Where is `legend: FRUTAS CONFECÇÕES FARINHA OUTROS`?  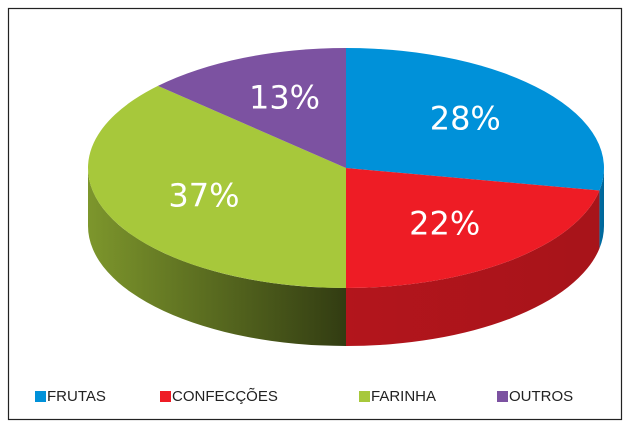 legend: FRUTAS CONFECÇÕES FARINHA OUTROS is located at coordinates (304, 396).